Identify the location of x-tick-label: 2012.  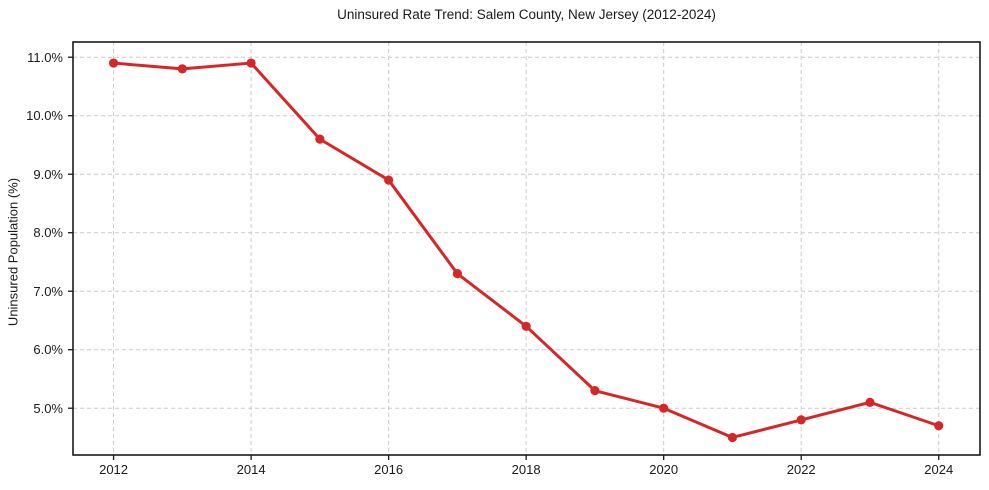
(114, 469).